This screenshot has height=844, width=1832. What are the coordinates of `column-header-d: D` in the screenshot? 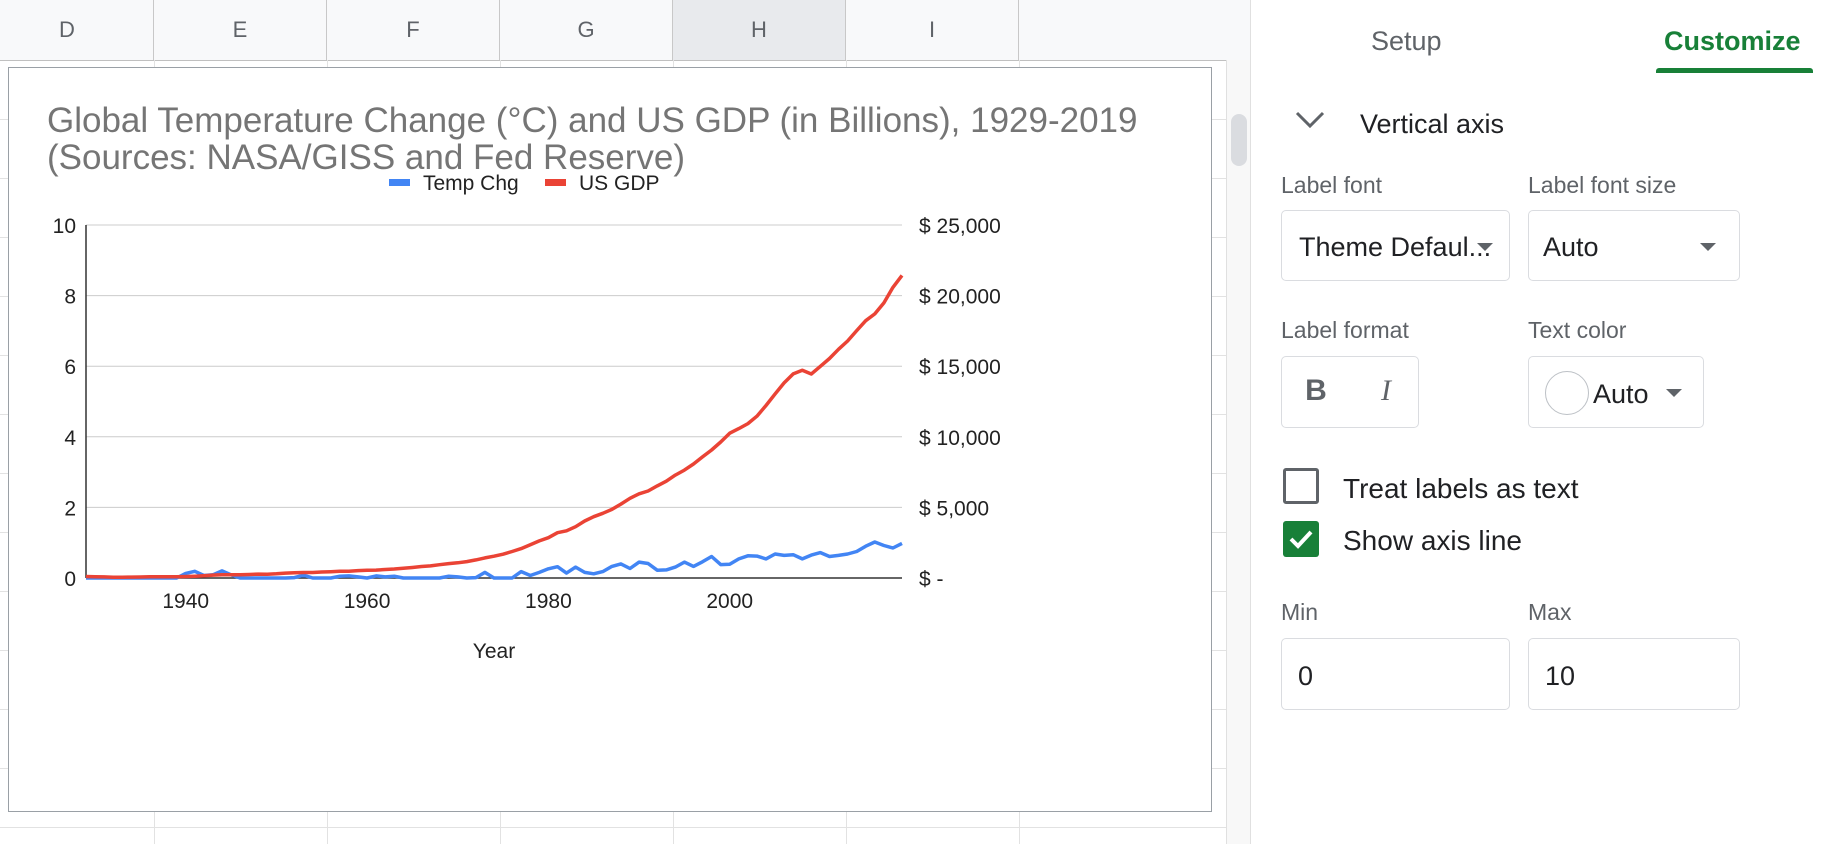 It's located at (77, 30).